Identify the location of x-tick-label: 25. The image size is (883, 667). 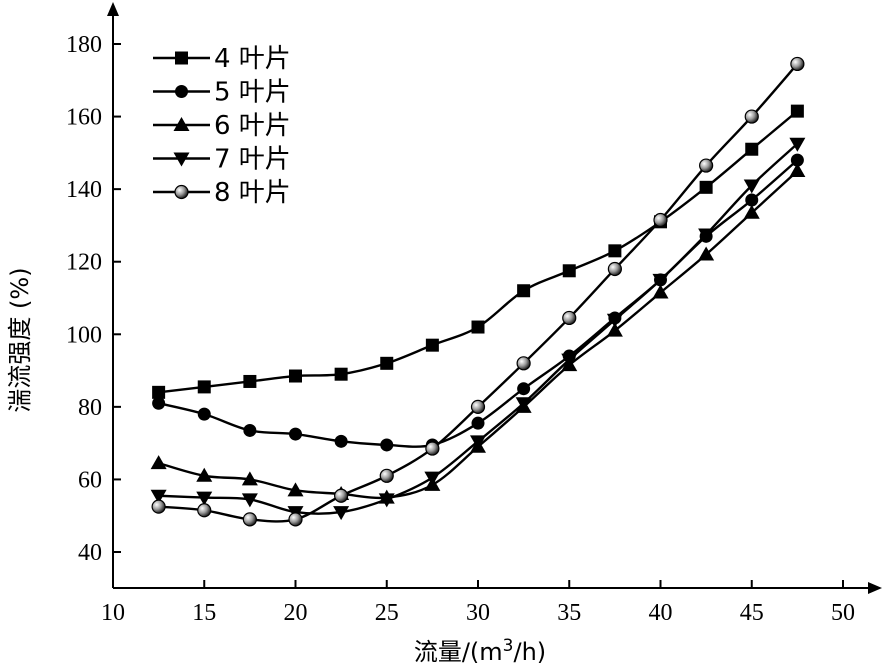
(387, 613).